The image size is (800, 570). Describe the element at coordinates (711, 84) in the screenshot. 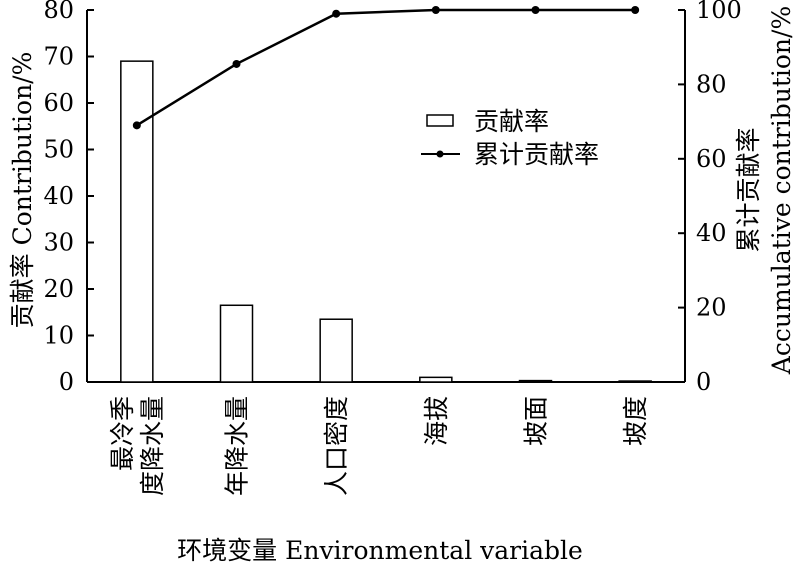

I see `y2-tick-label: 80` at that location.